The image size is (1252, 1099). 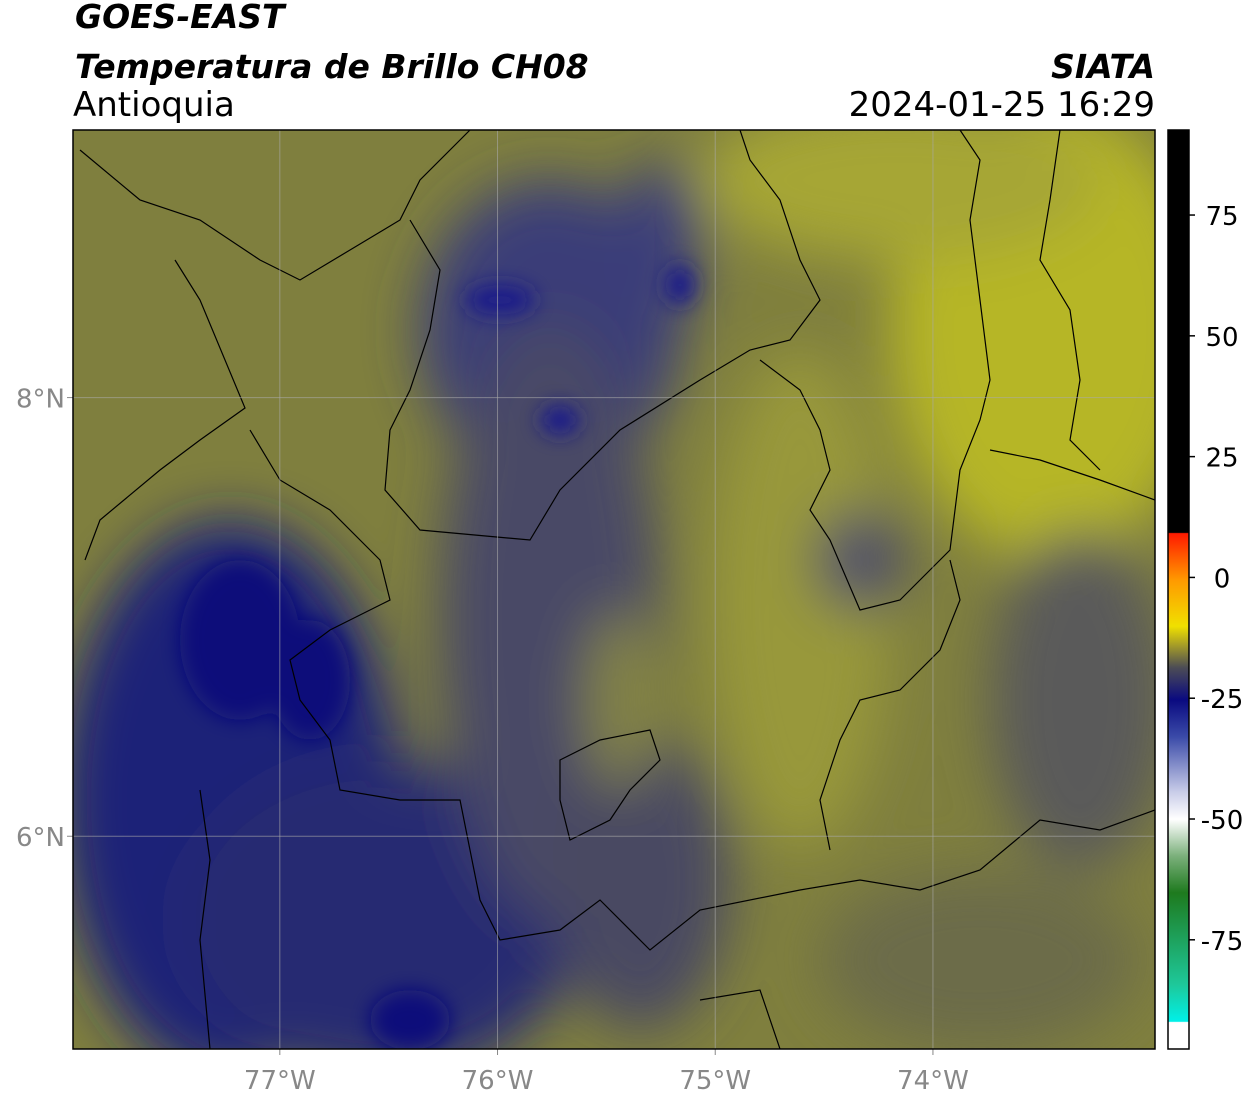 I want to click on product: Temperatura de Brillo CH08, so click(x=332, y=66).